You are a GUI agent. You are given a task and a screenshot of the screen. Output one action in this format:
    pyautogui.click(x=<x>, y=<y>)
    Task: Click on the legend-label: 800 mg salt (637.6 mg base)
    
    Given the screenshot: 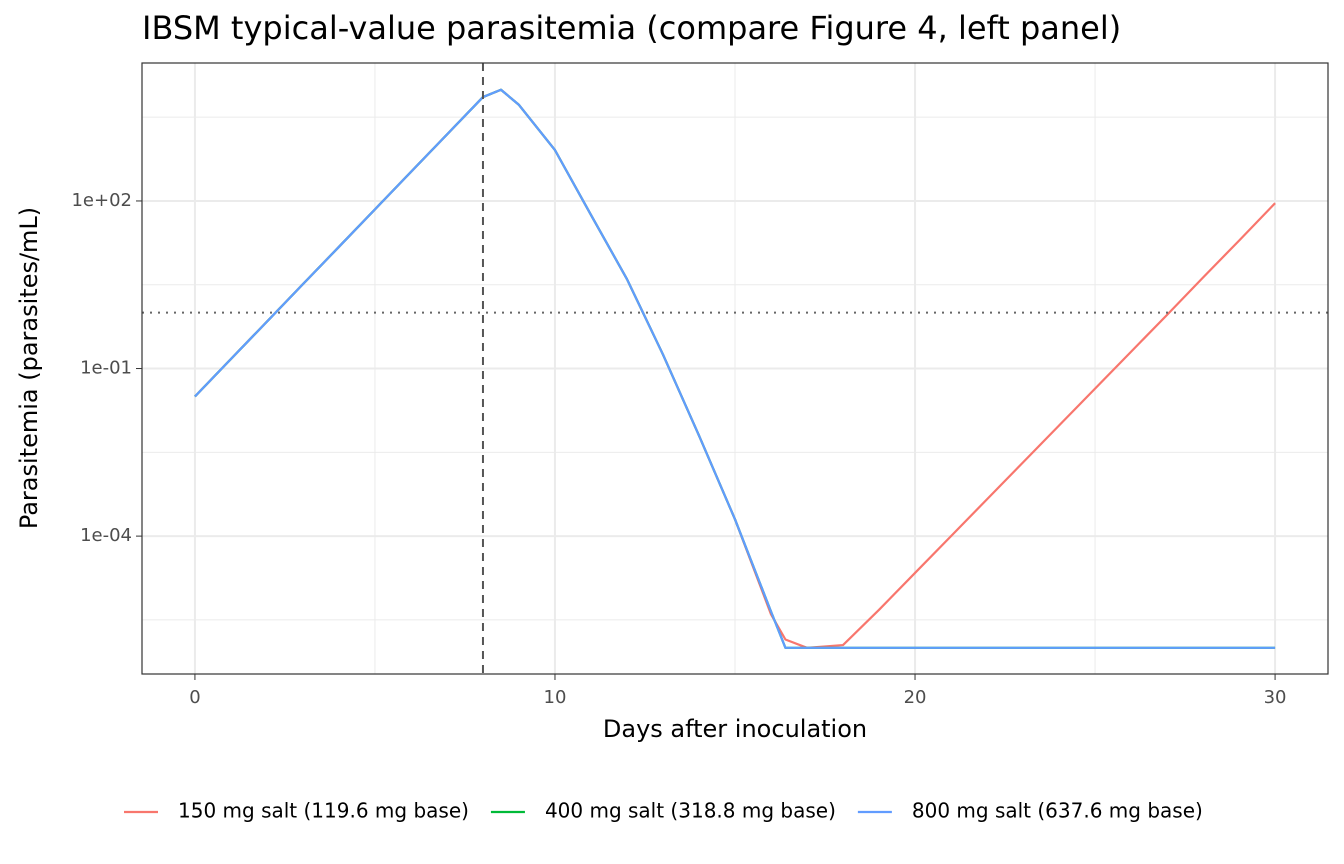 What is the action you would take?
    pyautogui.click(x=1057, y=811)
    